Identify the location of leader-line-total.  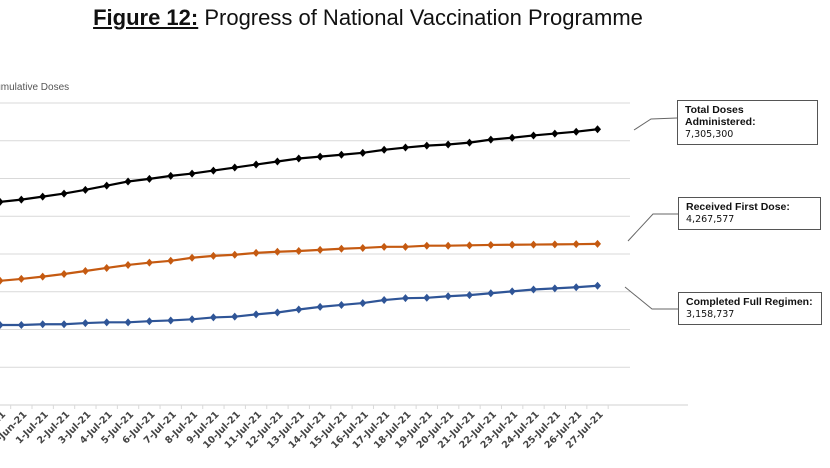
(655, 124).